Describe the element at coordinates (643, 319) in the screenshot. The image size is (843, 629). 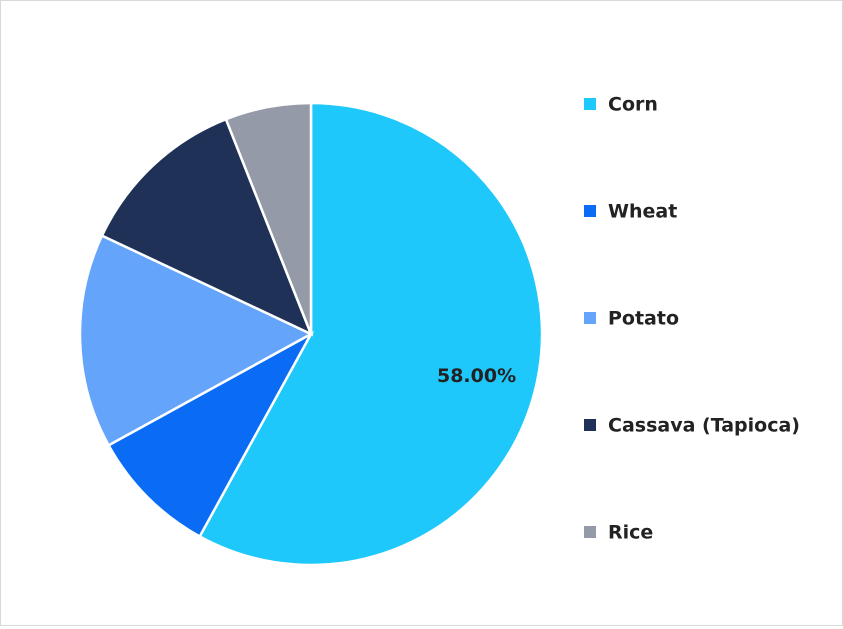
I see `legend-label: Potato` at that location.